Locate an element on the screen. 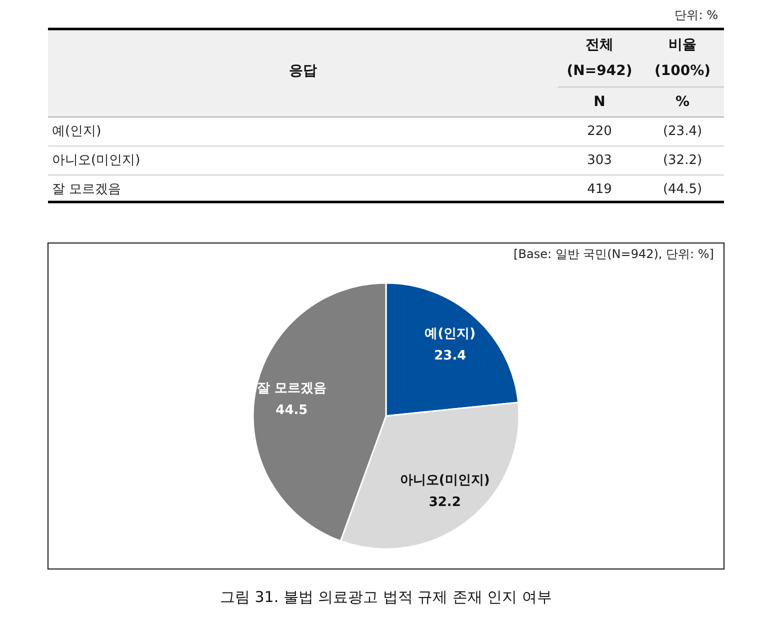 The height and width of the screenshot is (617, 769). category-label: 잘 모르겠음 is located at coordinates (87, 189).